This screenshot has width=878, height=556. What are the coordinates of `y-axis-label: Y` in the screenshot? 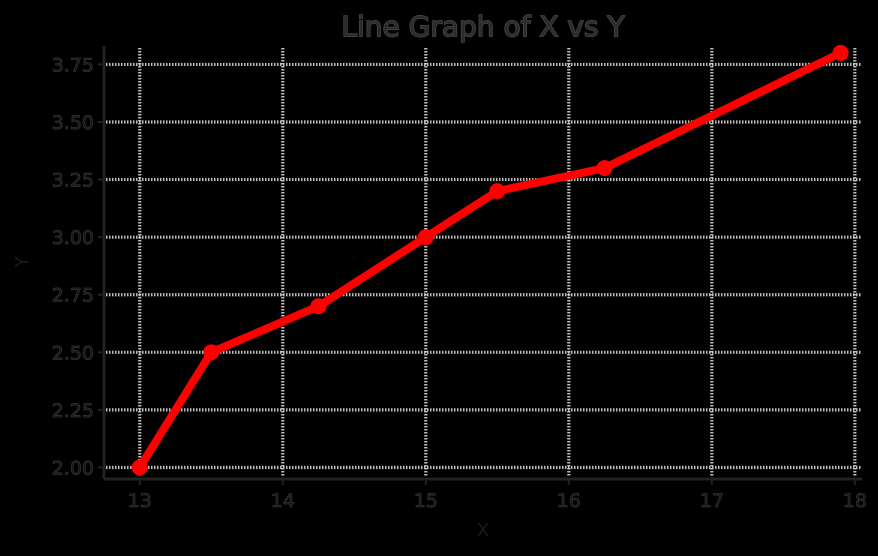 It's located at (22, 262).